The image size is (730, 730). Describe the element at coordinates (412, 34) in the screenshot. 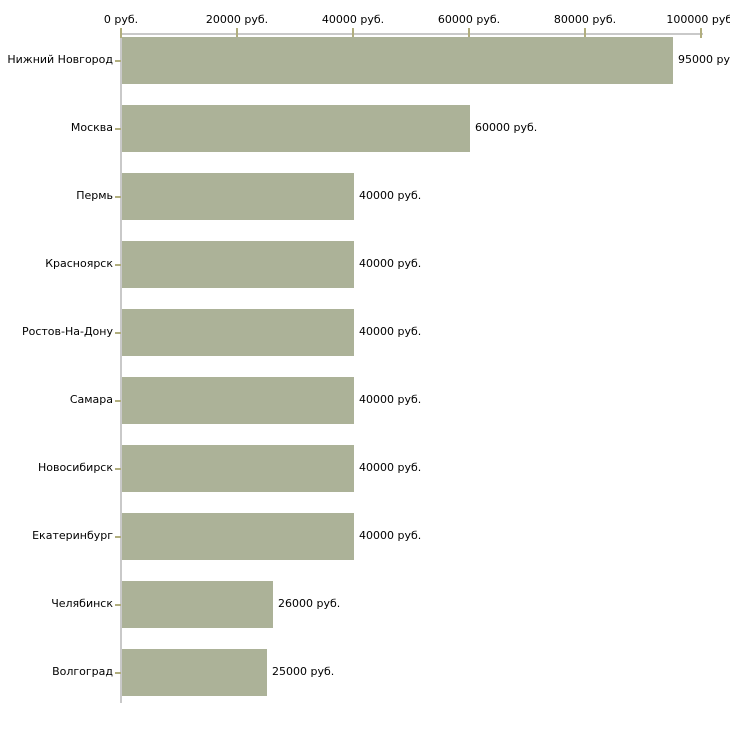

I see `x-axis-line` at that location.